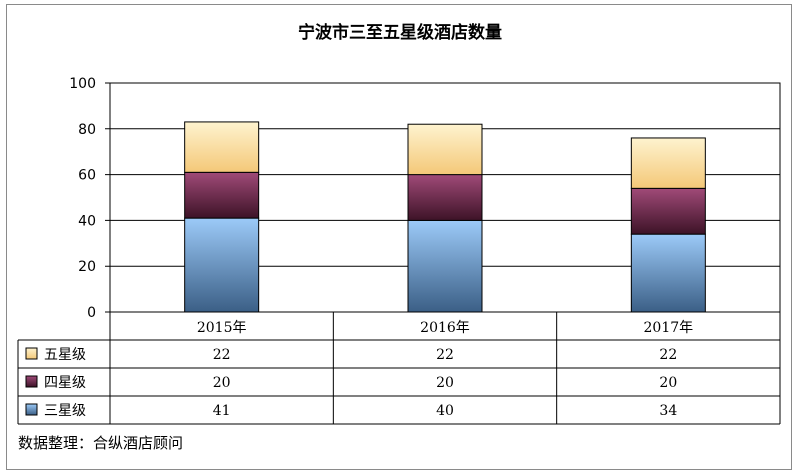 Image resolution: width=800 pixels, height=476 pixels. Describe the element at coordinates (65, 383) in the screenshot. I see `legend-label: 四星级` at that location.